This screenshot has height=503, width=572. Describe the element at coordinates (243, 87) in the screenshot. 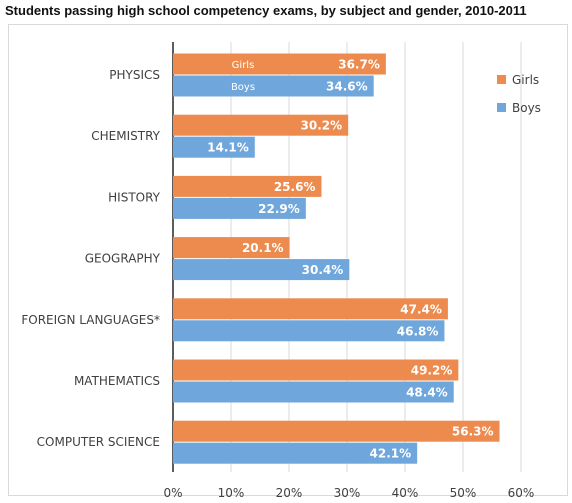

I see `inbar-series-label-boys: Boys` at that location.